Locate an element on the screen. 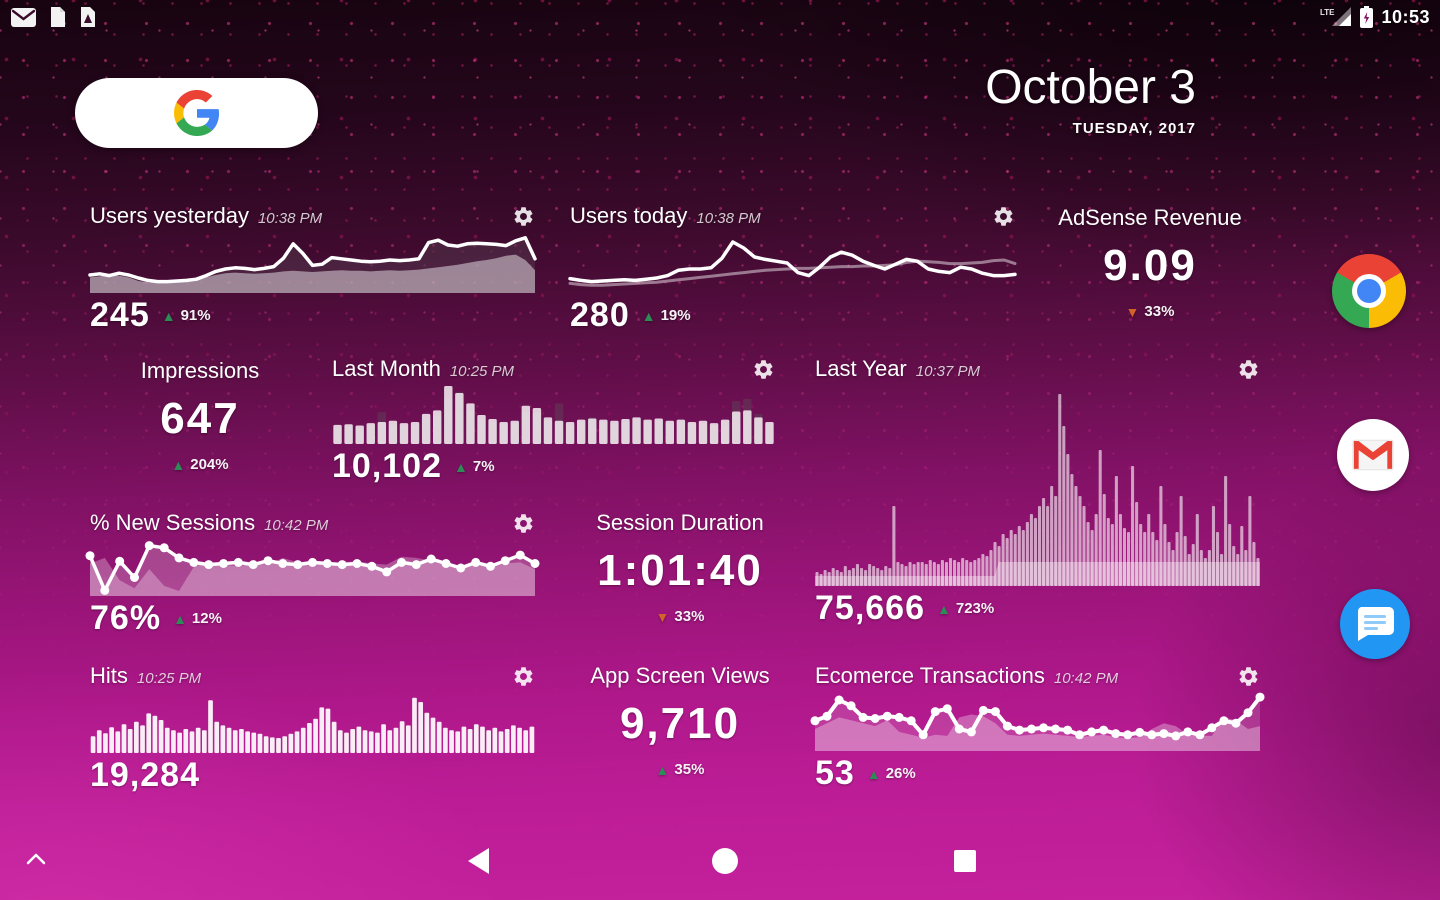  document-notification-icon is located at coordinates (58, 17).